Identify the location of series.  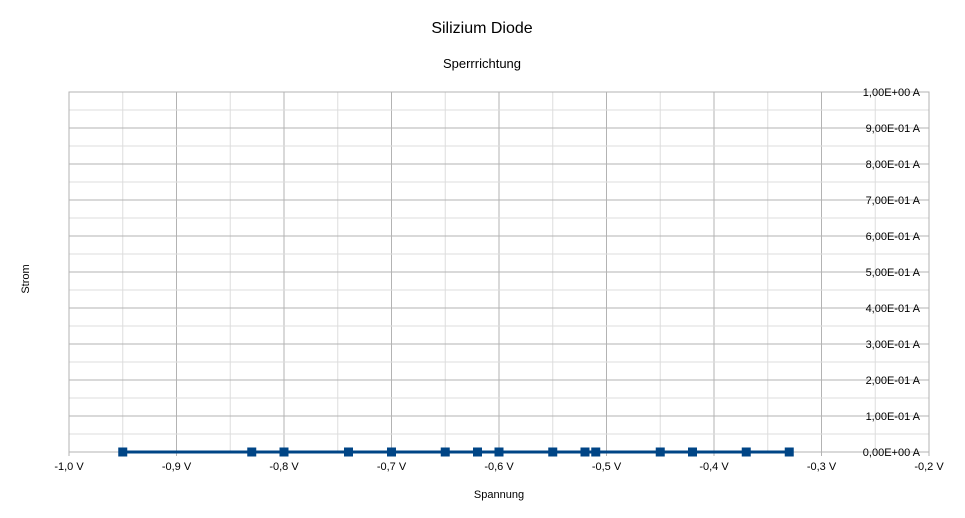
(456, 452).